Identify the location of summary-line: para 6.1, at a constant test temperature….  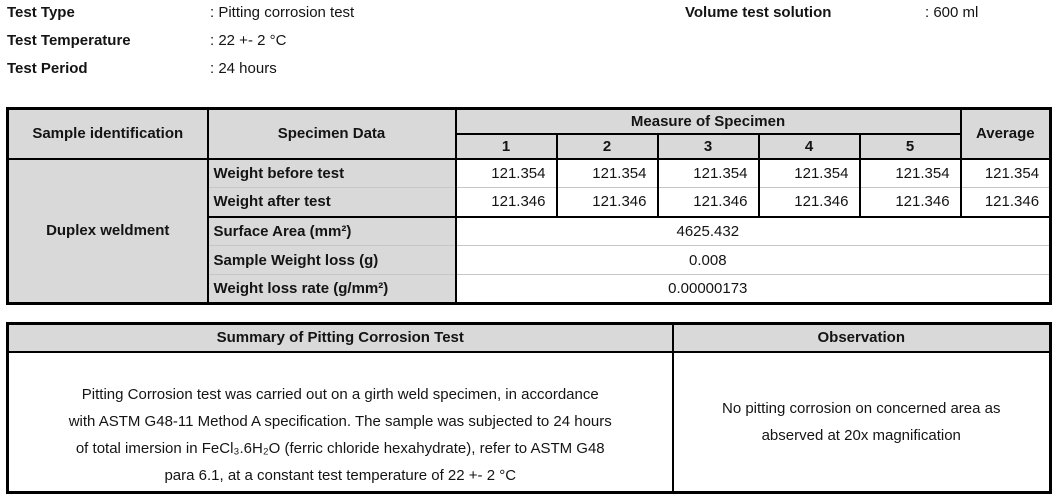
(340, 475).